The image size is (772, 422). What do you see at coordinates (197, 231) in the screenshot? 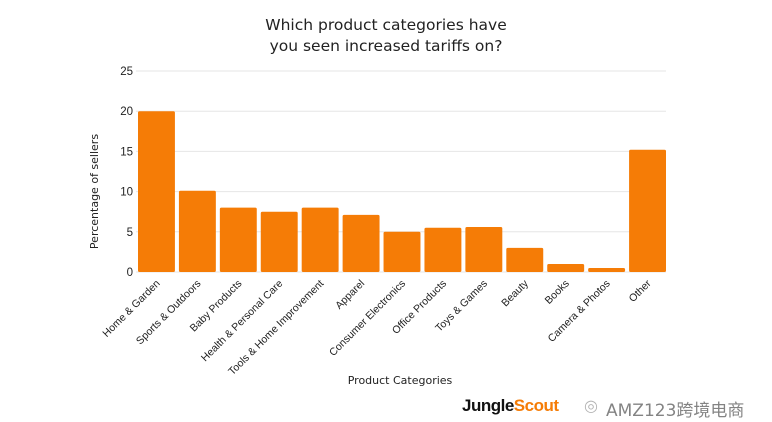
I see `bar-sports-outdoors` at bounding box center [197, 231].